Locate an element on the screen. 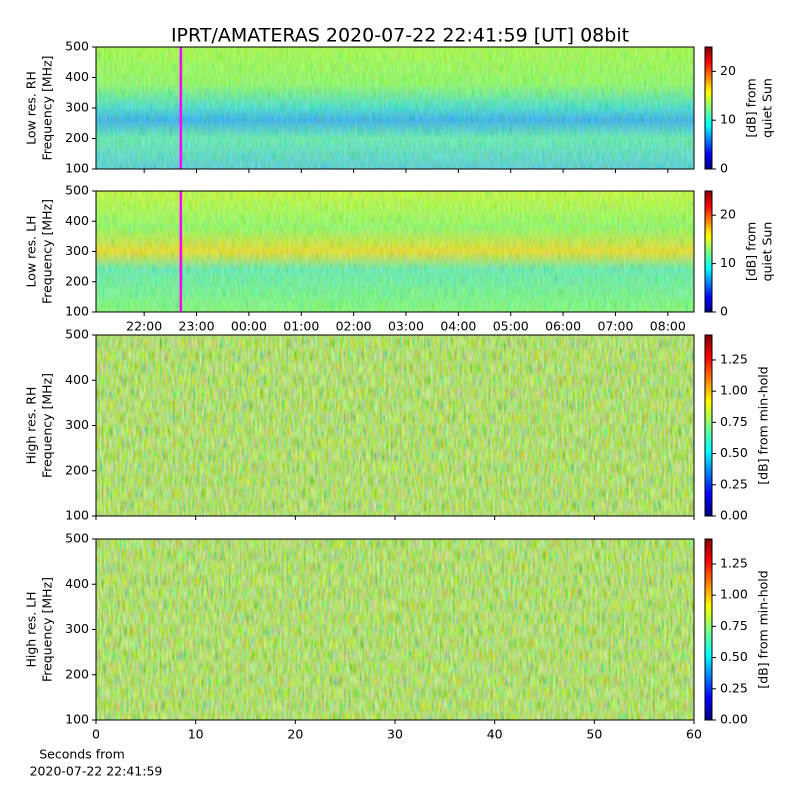 This screenshot has height=800, width=800. x-axis-label: Seconds from is located at coordinates (82, 754).